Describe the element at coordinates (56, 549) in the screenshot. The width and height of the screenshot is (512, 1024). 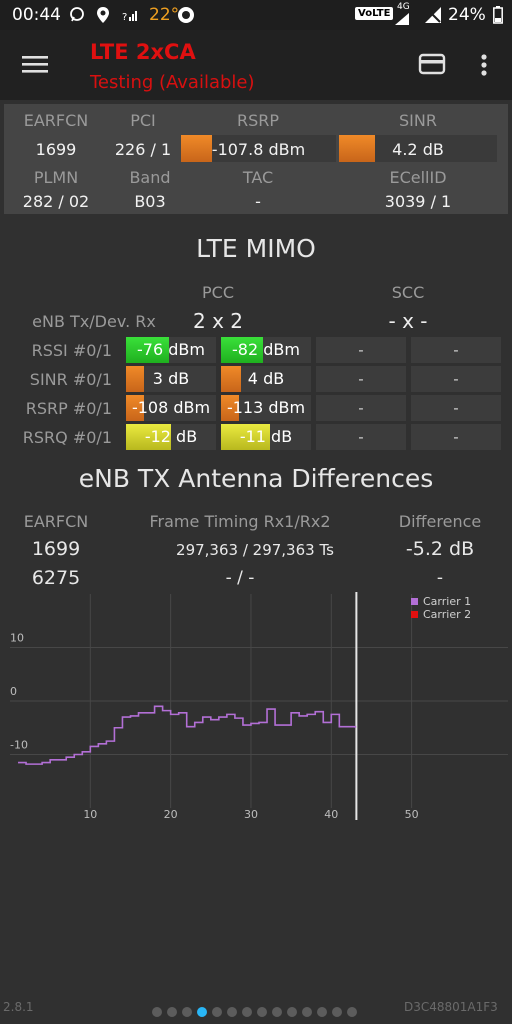
I see `antenna-earfcn-1: 1699` at that location.